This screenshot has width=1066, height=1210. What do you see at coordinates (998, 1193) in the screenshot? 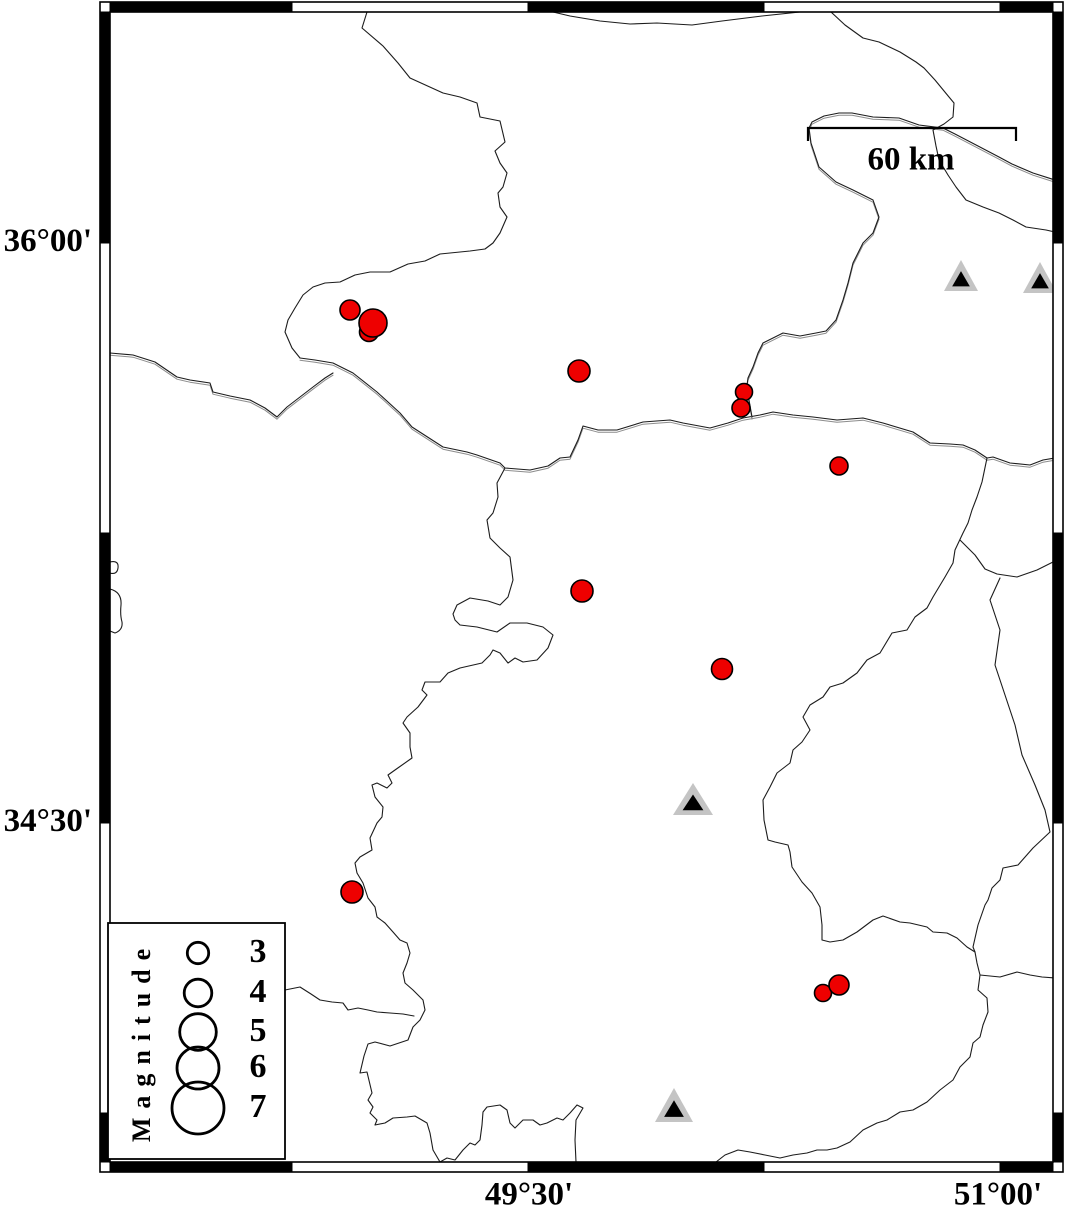
I see `axis-label: 51°00'` at bounding box center [998, 1193].